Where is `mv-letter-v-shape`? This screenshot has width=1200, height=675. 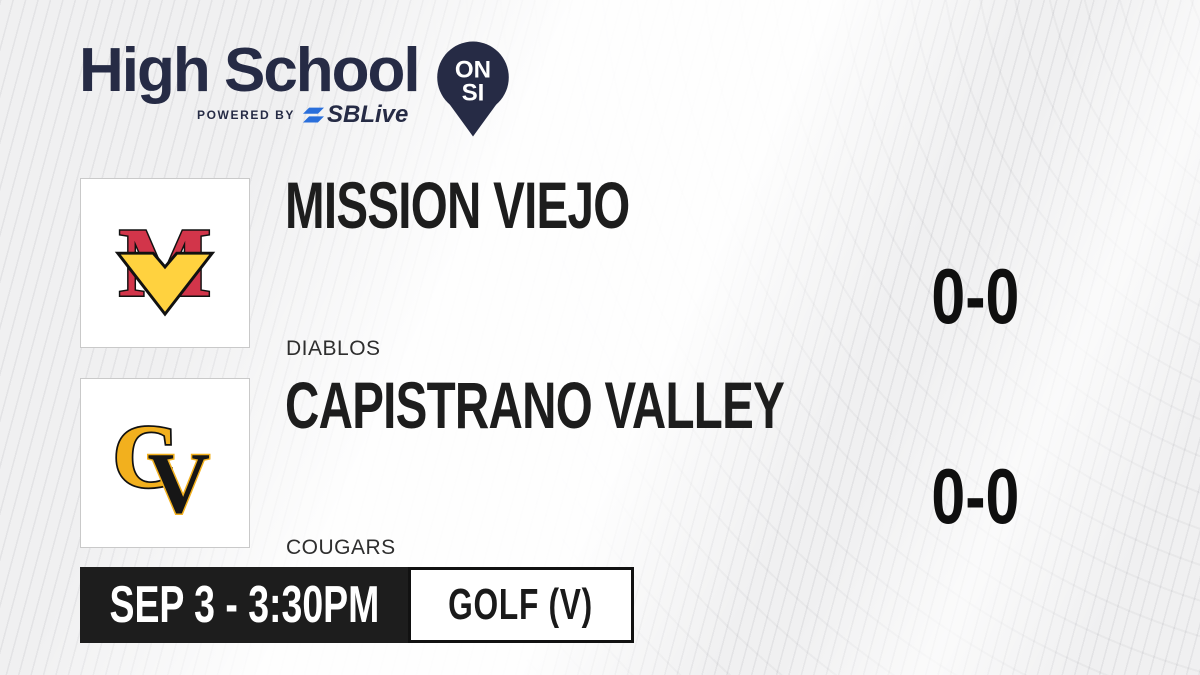
mv-letter-v-shape is located at coordinates (165, 284).